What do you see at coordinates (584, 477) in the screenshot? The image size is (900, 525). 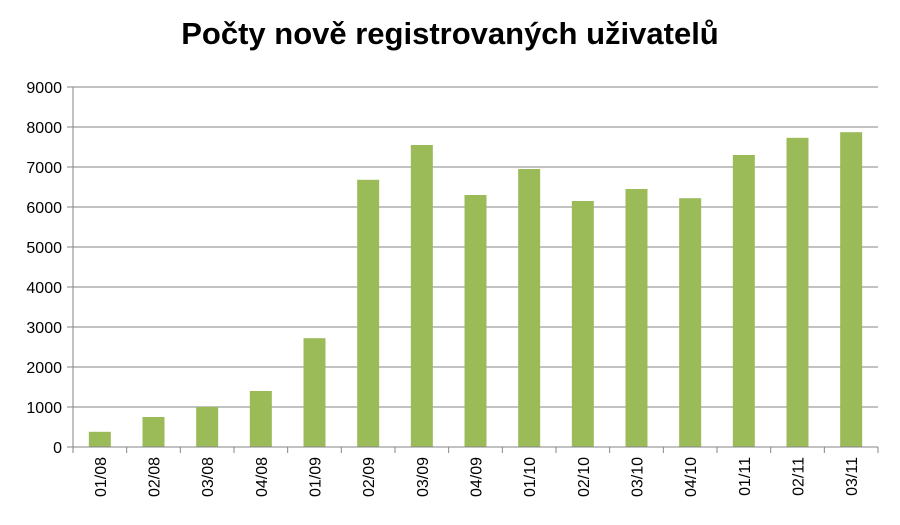 I see `x-tick-label: 02/10` at bounding box center [584, 477].